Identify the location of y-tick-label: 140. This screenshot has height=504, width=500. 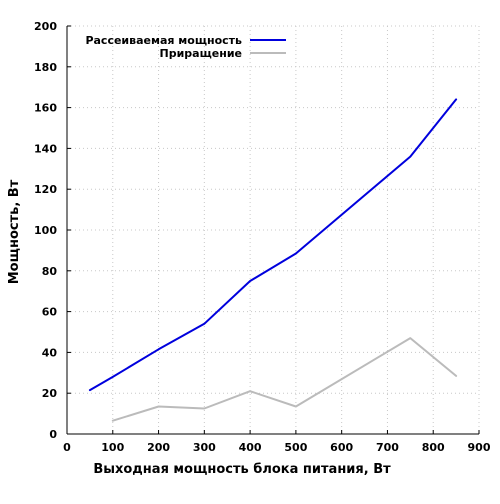
(45, 148).